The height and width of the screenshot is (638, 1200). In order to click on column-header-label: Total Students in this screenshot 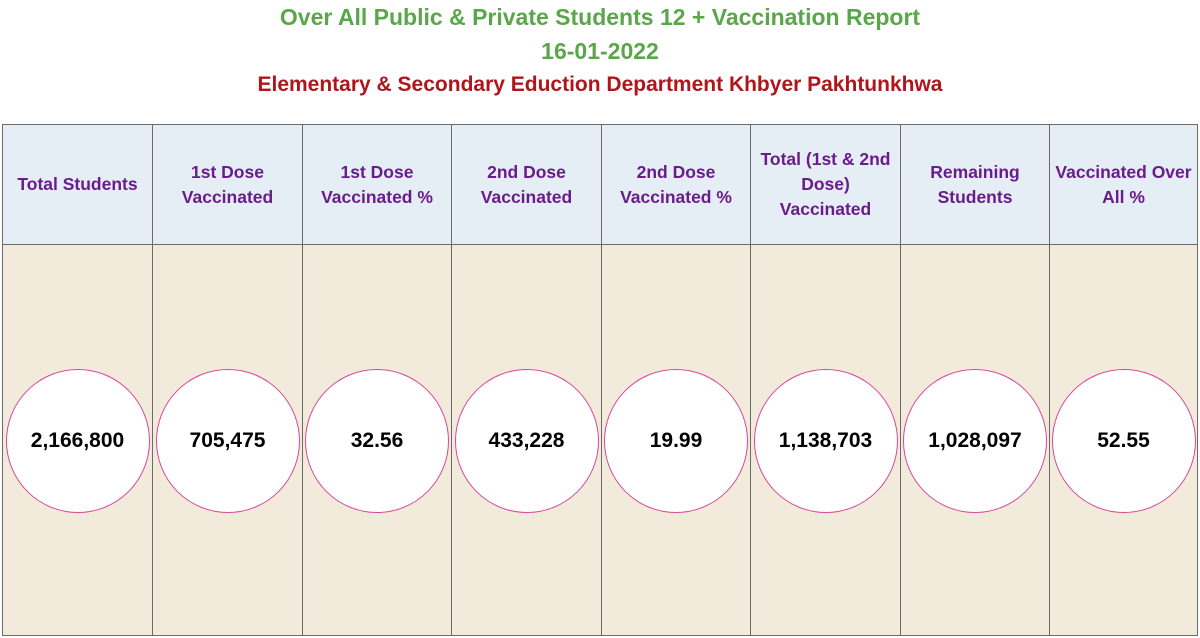, I will do `click(77, 184)`.